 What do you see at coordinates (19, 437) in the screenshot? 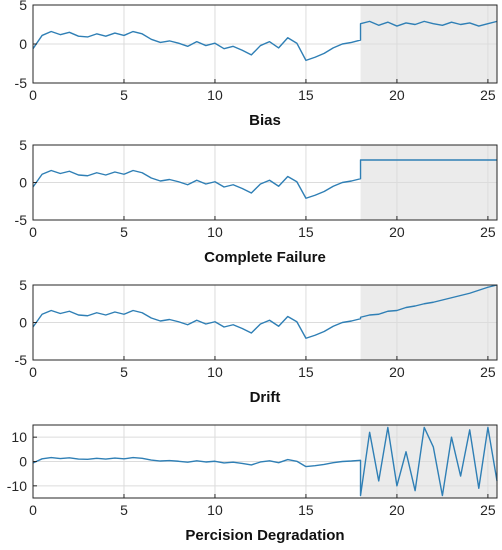
I see `y-tick-label: 10` at bounding box center [19, 437].